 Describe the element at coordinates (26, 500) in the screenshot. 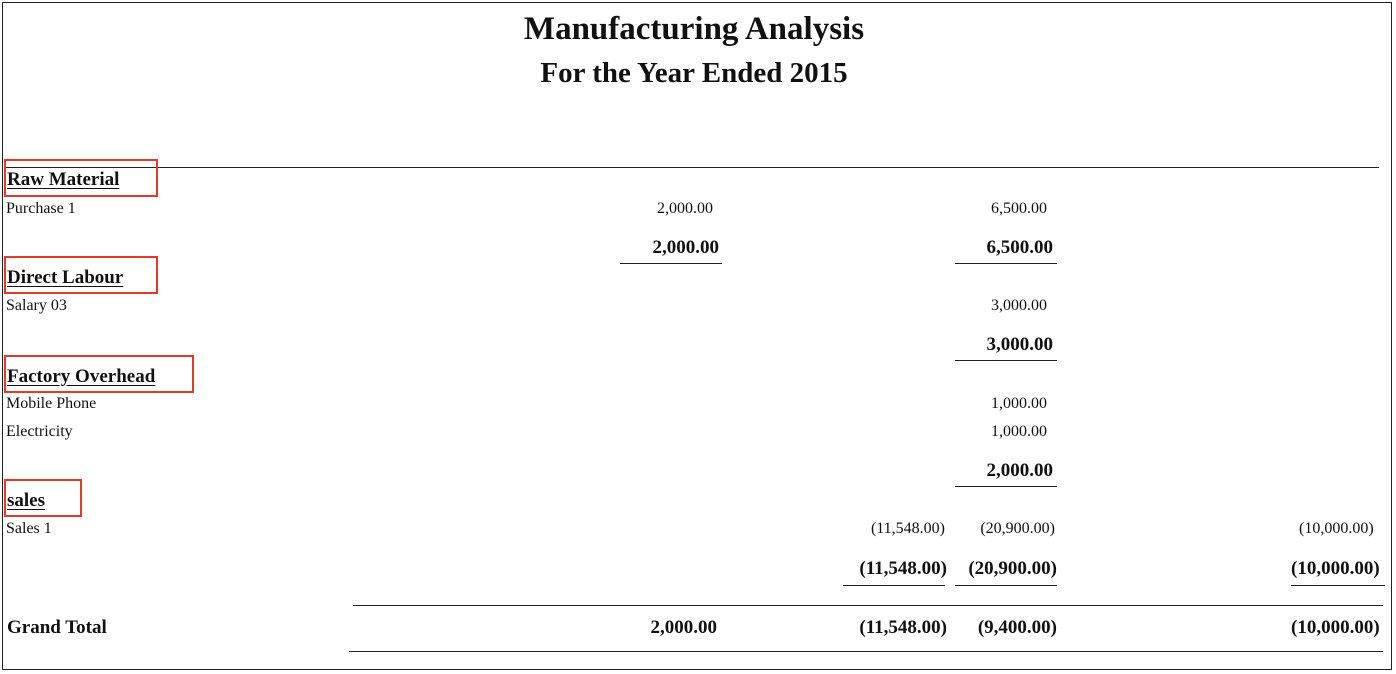

I see `section-heading-sales: sales` at that location.